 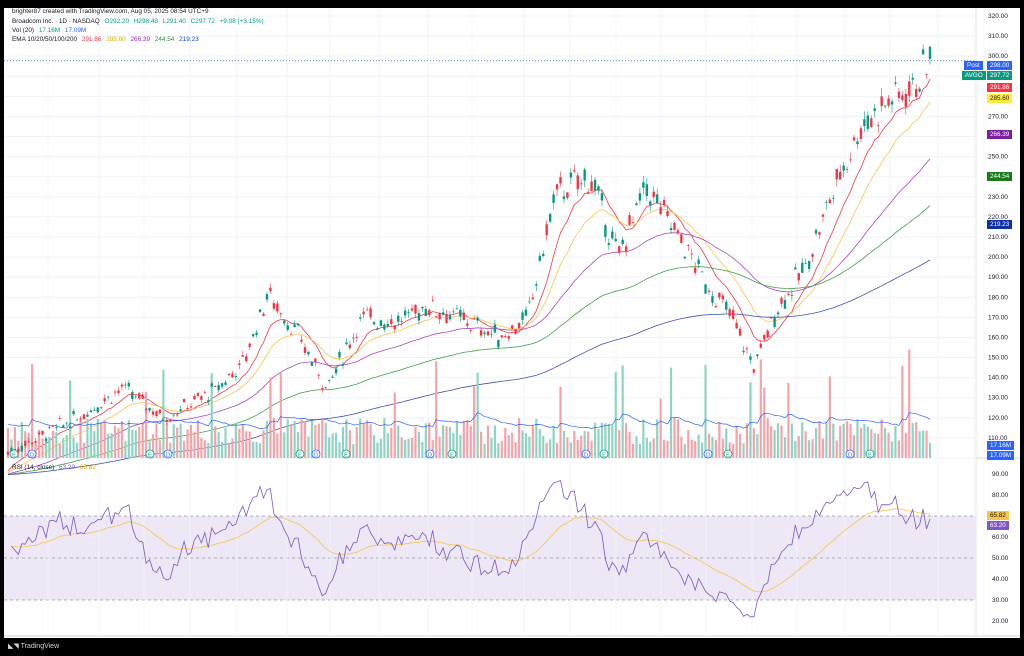 What do you see at coordinates (23, 30) in the screenshot?
I see `volume-label: Vol (20)` at bounding box center [23, 30].